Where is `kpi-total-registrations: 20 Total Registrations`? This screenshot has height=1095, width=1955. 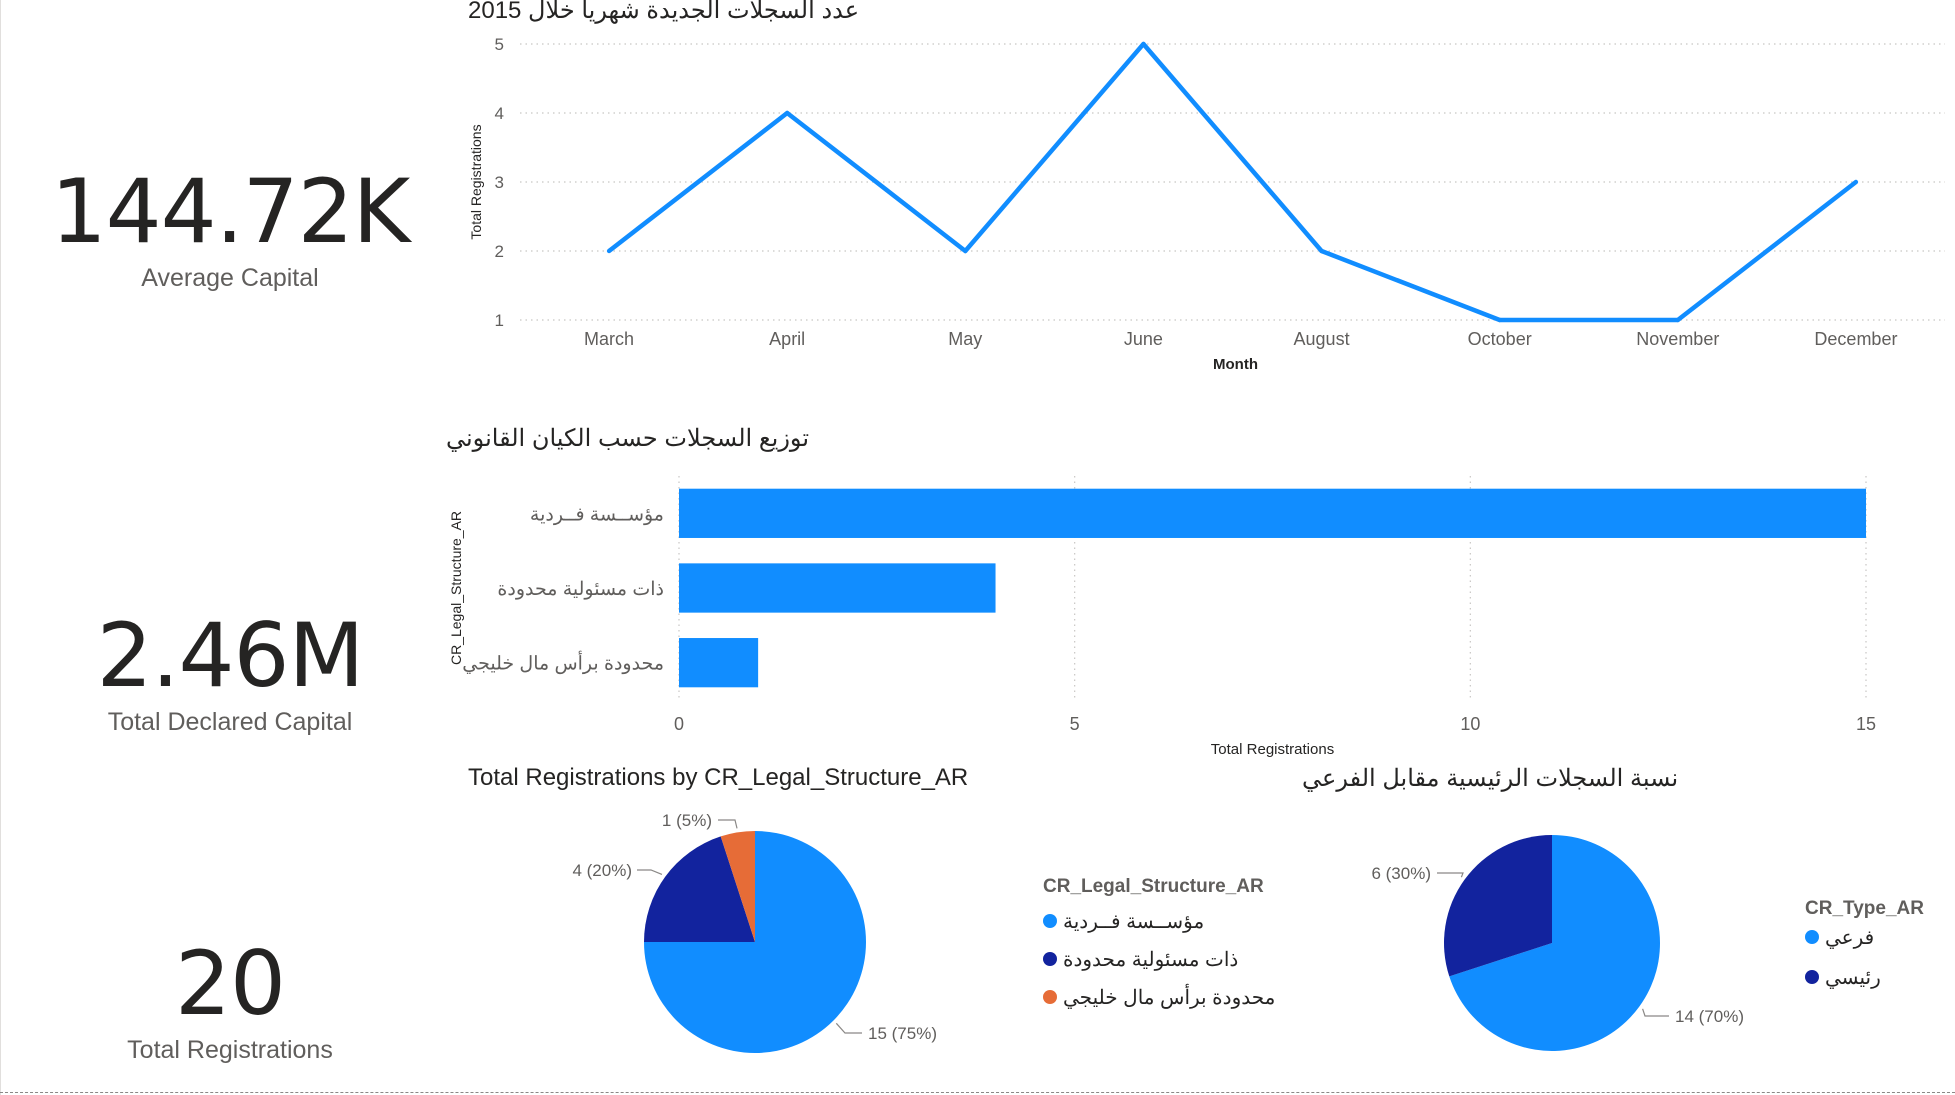 kpi-total-registrations: 20 Total Registrations is located at coordinates (230, 1002).